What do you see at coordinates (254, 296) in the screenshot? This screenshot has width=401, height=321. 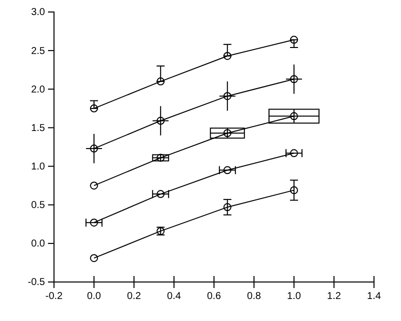 I see `x-tick-label: 0.8` at bounding box center [254, 296].